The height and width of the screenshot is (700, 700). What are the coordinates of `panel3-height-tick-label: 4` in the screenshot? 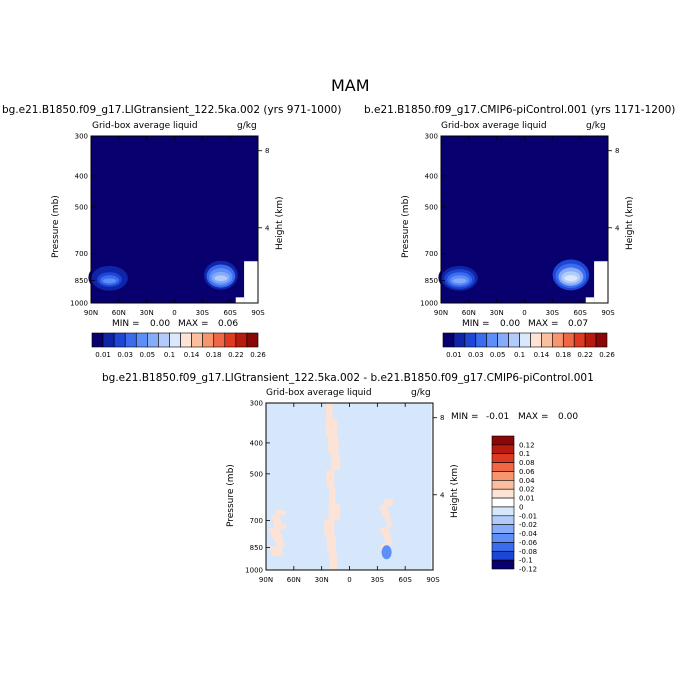 It's located at (442, 495).